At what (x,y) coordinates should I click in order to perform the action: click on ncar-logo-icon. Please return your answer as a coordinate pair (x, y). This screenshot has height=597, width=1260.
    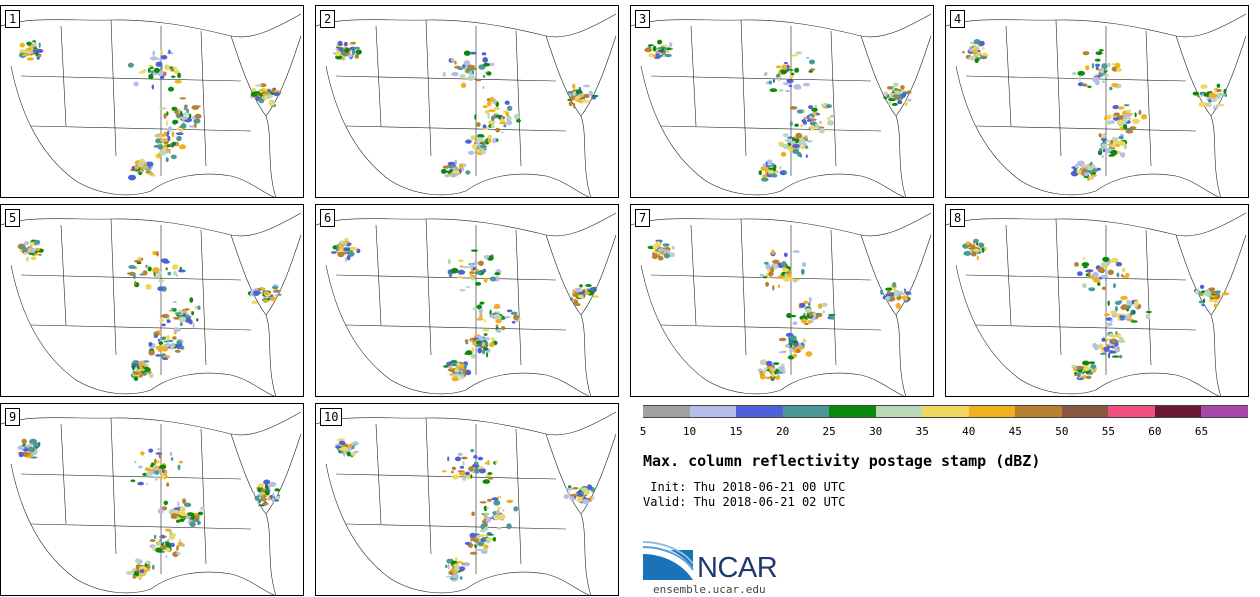
    Looking at the image, I should click on (668, 560).